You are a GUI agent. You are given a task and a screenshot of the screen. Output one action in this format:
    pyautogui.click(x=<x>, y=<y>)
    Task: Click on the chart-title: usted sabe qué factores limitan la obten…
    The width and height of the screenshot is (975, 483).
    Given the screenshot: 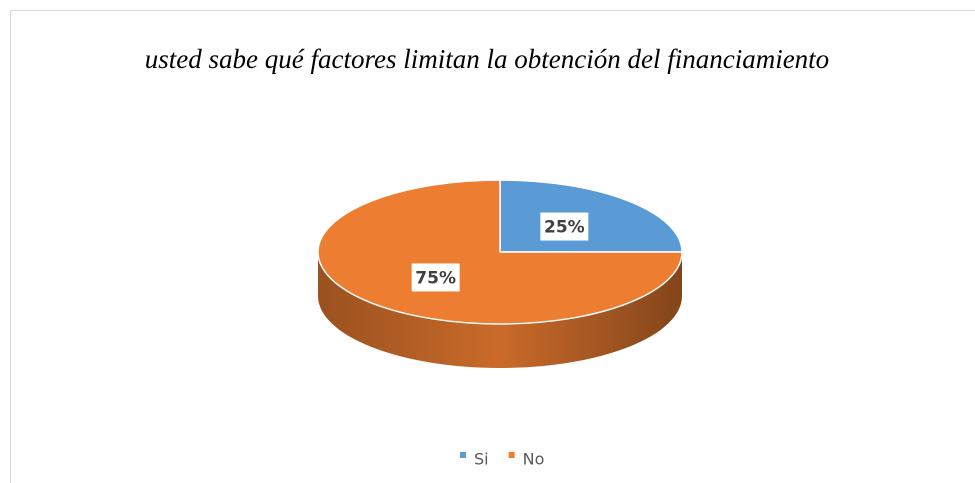 What is the action you would take?
    pyautogui.click(x=487, y=59)
    